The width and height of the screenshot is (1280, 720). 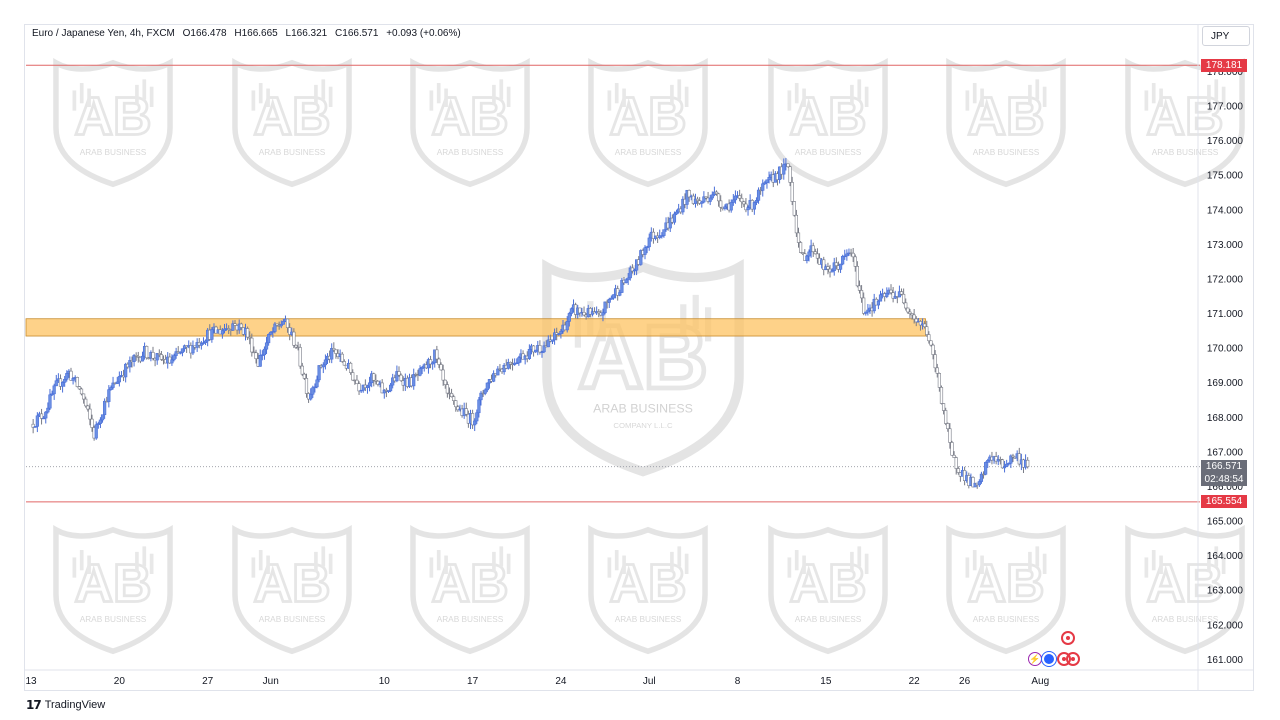 I want to click on event-marker-icon, so click(x=1068, y=638).